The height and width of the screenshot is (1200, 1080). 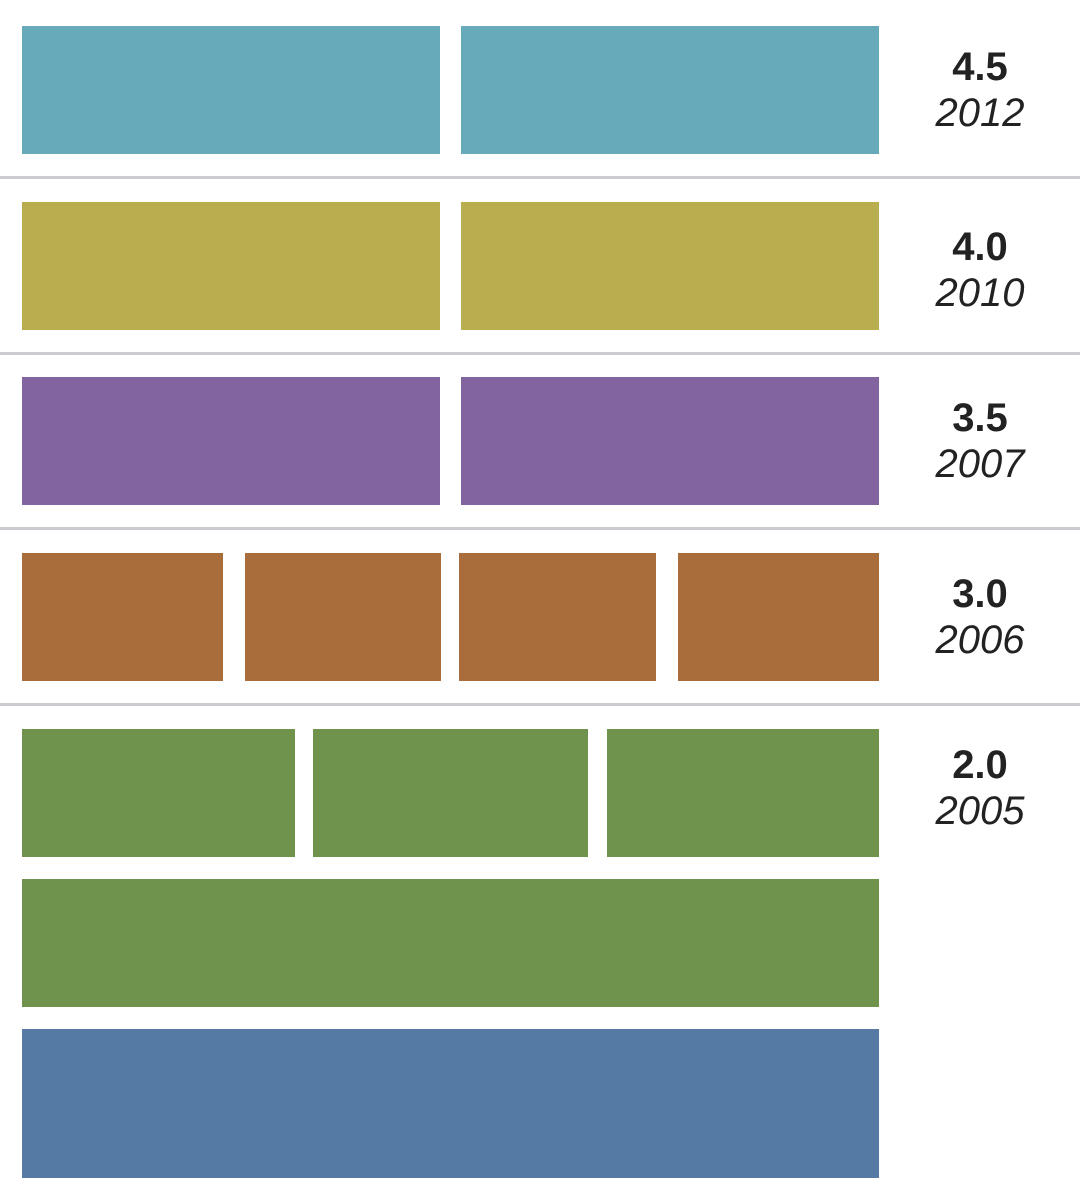 I want to click on version-label: 4.5, so click(x=980, y=67).